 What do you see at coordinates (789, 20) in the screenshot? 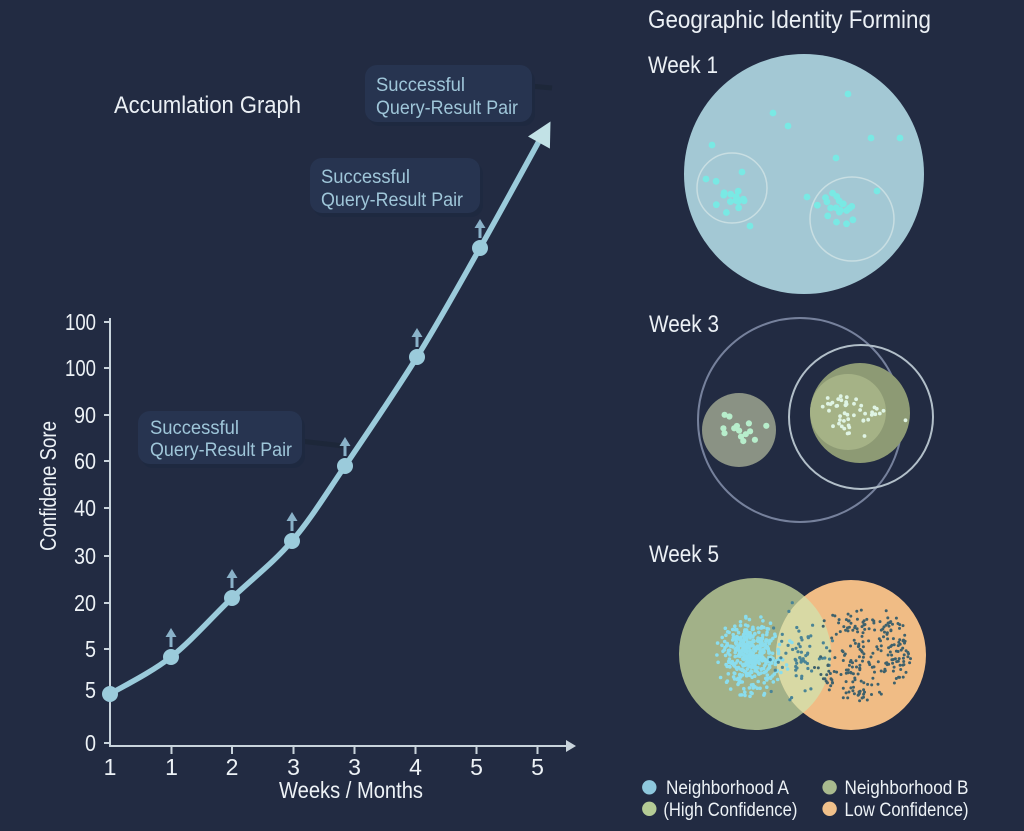
I see `svg-text: Geographic Identity Forming` at bounding box center [789, 20].